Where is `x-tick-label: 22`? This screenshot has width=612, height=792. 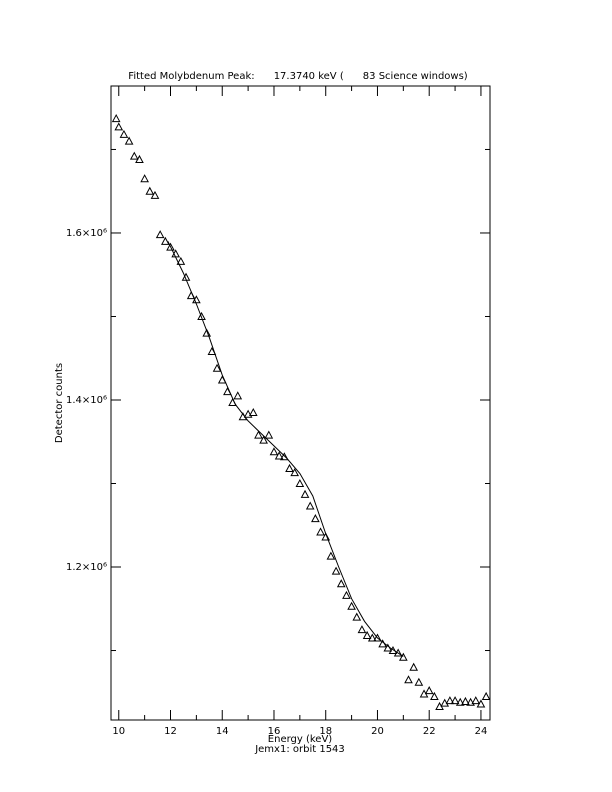
x-tick-label: 22 is located at coordinates (429, 731).